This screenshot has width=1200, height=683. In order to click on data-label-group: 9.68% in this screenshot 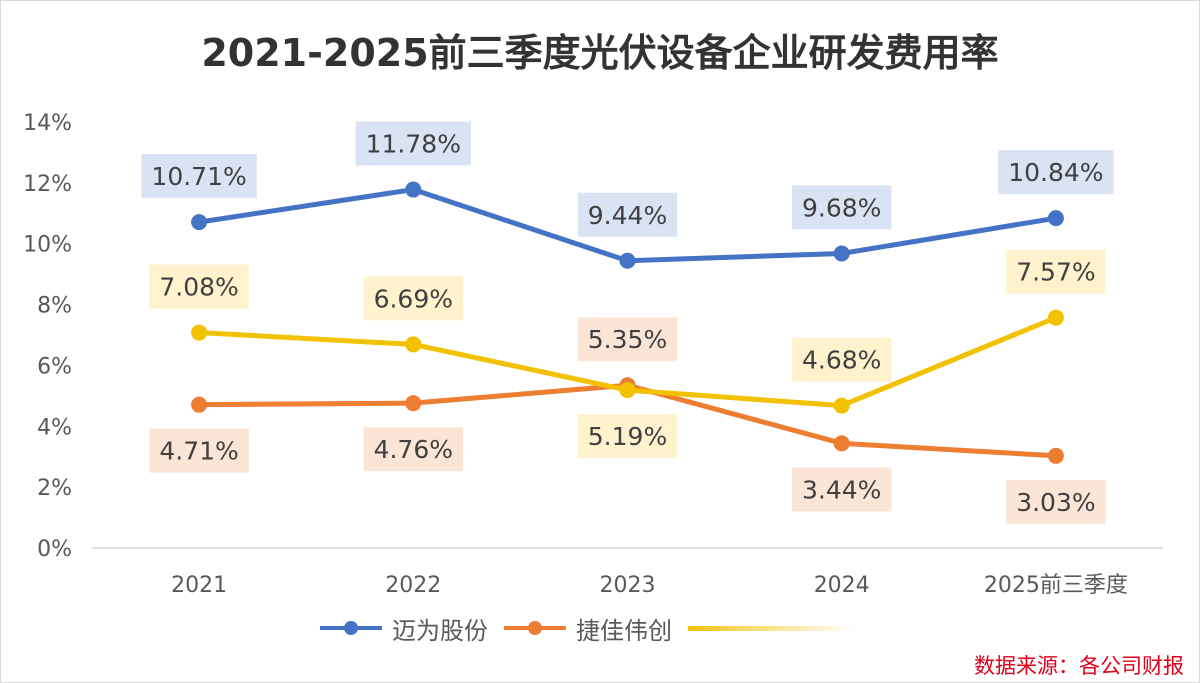, I will do `click(841, 207)`.